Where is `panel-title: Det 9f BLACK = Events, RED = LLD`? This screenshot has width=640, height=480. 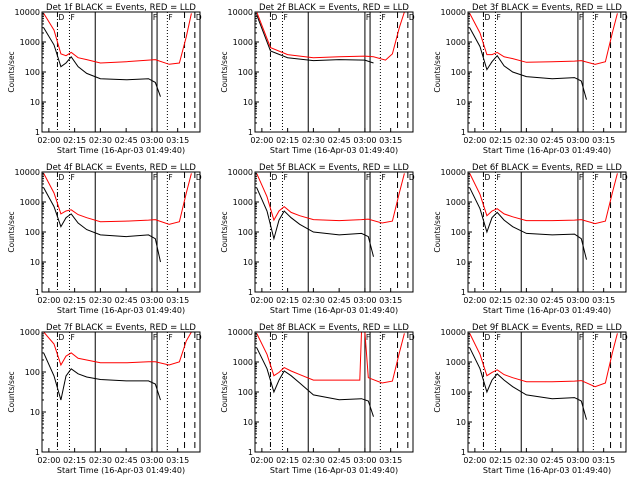 panel-title: Det 9f BLACK = Events, RED = LLD is located at coordinates (547, 328).